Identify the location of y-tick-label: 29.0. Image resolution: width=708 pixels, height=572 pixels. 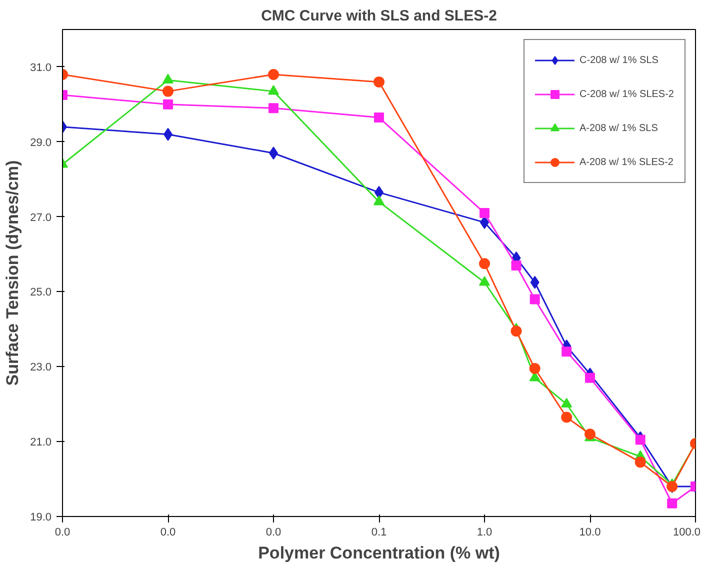
(41, 142).